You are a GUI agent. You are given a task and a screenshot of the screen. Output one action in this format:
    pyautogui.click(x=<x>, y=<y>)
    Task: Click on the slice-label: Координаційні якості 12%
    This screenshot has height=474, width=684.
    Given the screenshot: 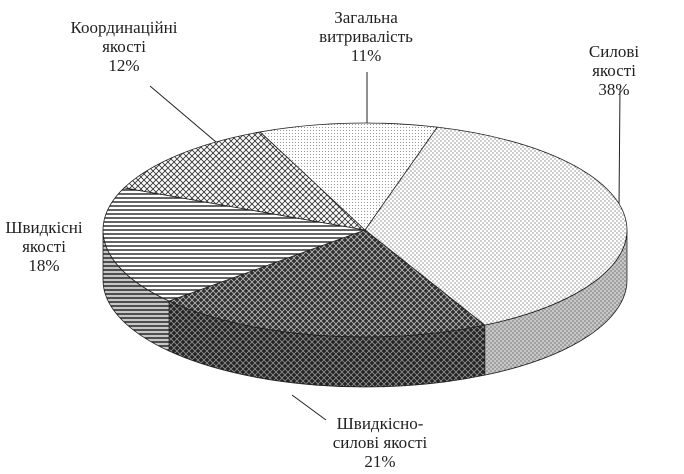 What is the action you would take?
    pyautogui.click(x=124, y=46)
    